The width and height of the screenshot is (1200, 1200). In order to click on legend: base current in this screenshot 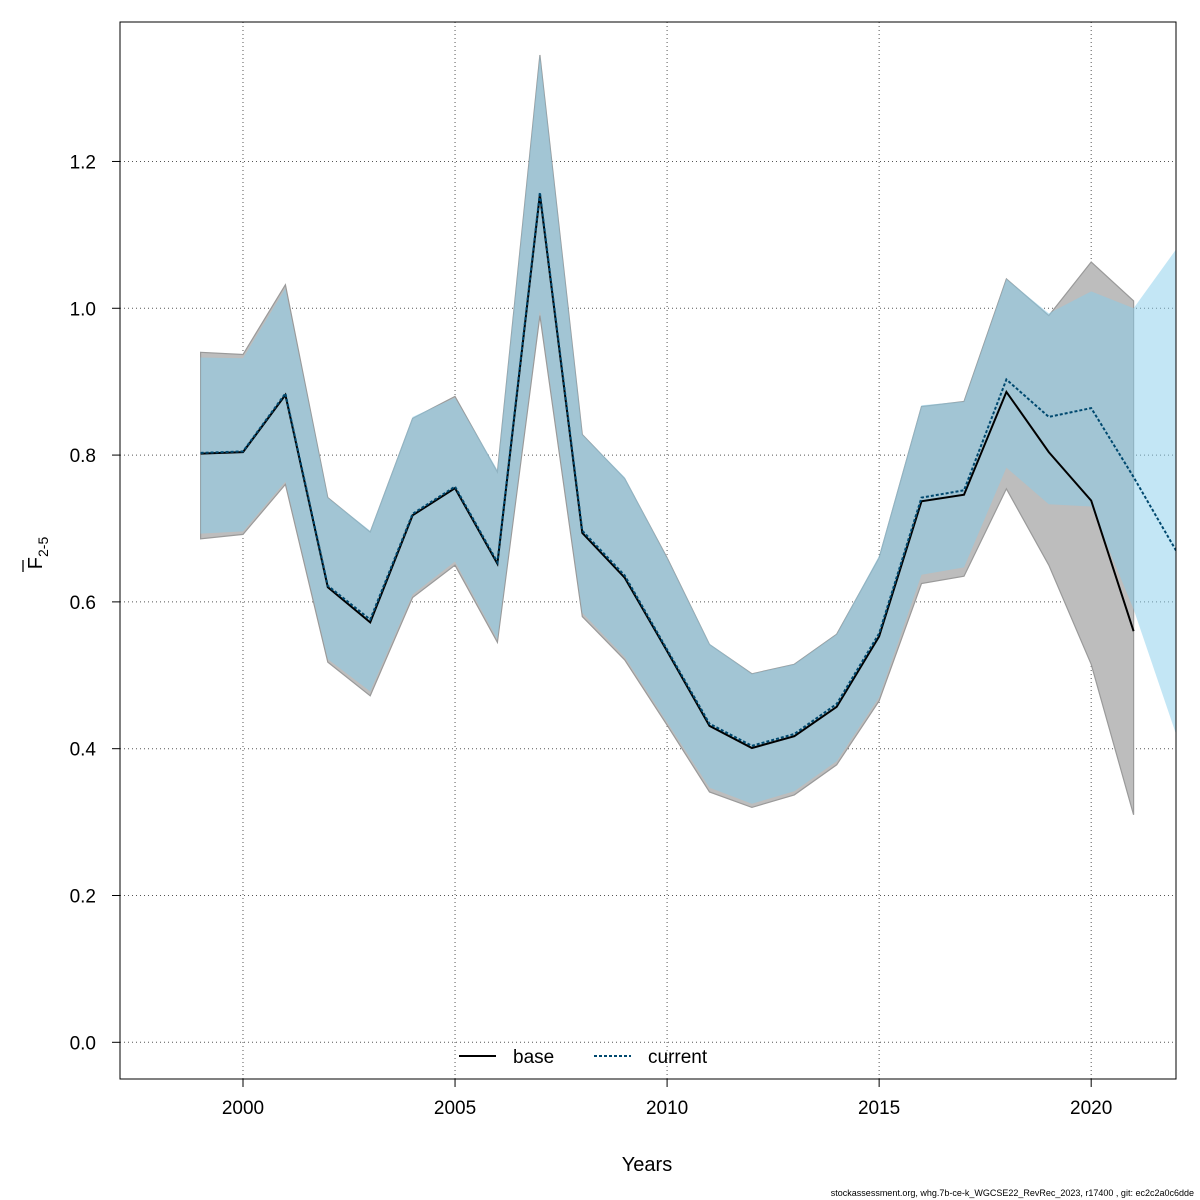, I will do `click(583, 1057)`.